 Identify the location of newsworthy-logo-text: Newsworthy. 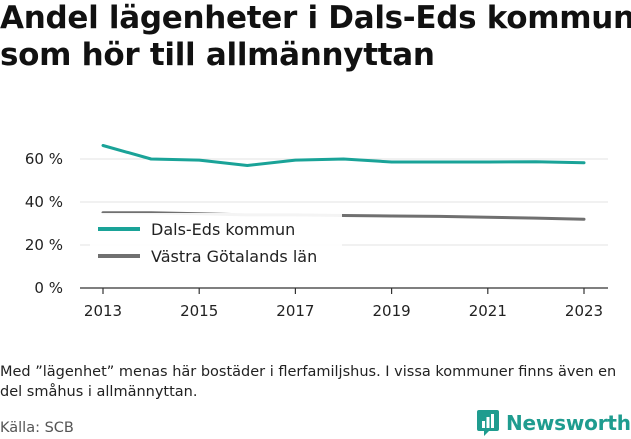
(568, 423).